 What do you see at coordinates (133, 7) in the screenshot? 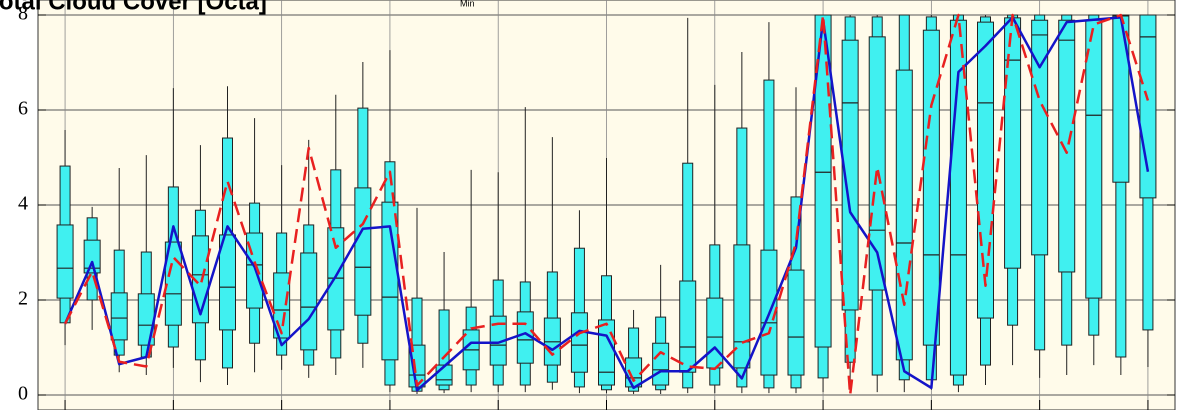
I see `chart-title: Total Cloud Cover [Octa]` at bounding box center [133, 7].